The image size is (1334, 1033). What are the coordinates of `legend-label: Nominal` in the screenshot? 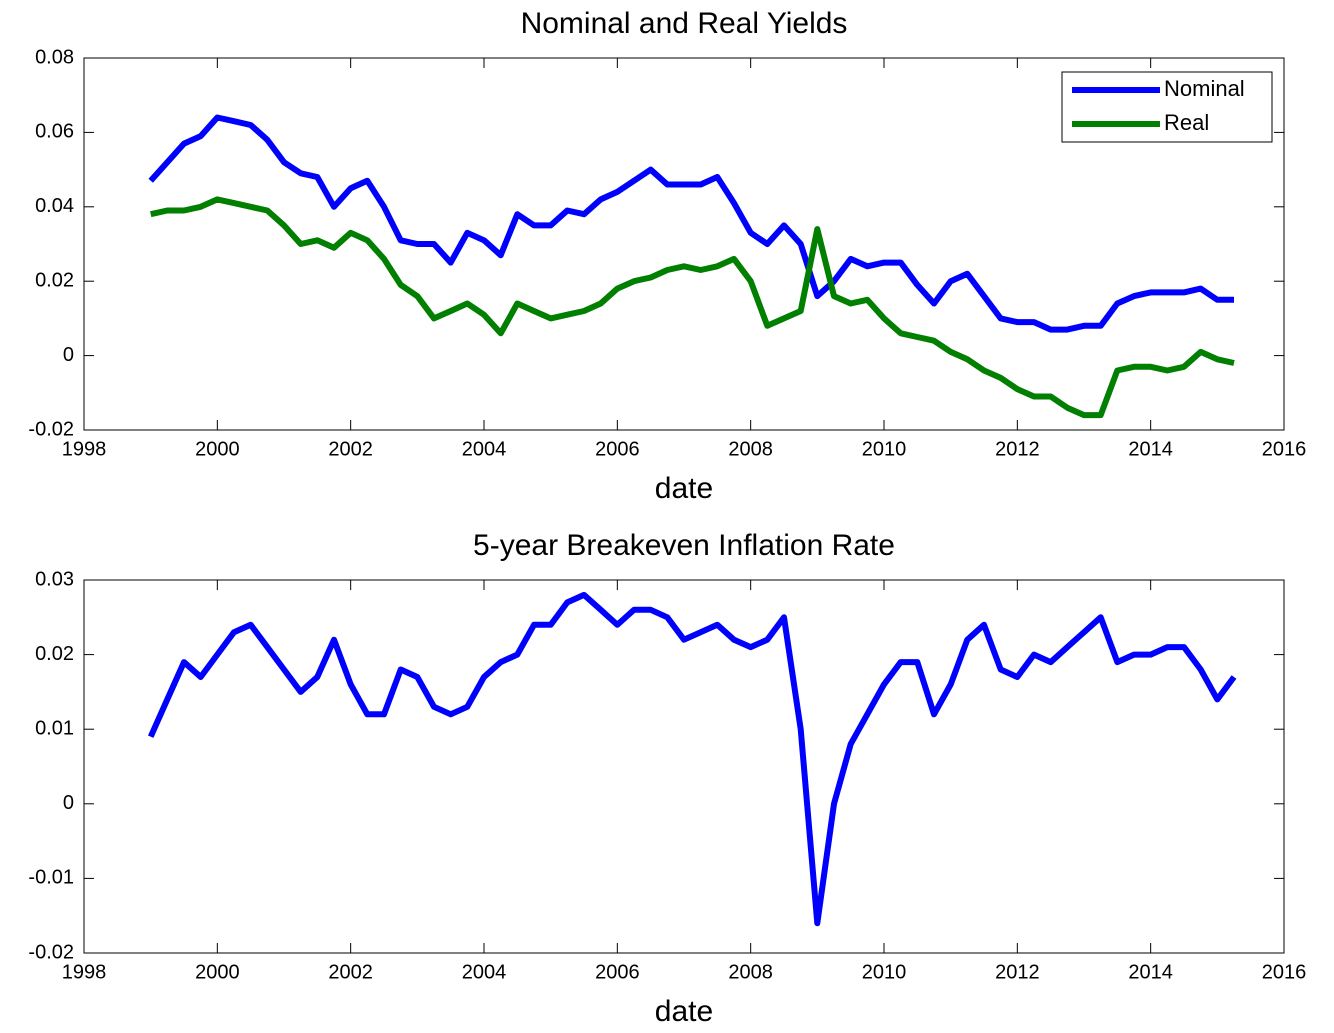 It's located at (1204, 88).